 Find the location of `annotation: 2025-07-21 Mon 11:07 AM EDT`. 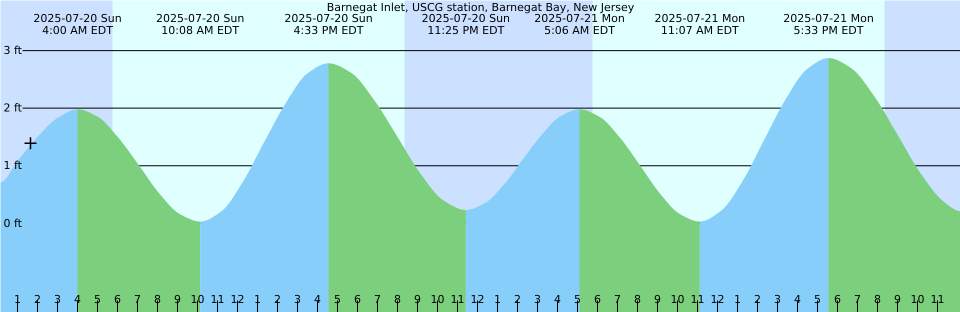

annotation: 2025-07-21 Mon 11:07 AM EDT is located at coordinates (700, 24).